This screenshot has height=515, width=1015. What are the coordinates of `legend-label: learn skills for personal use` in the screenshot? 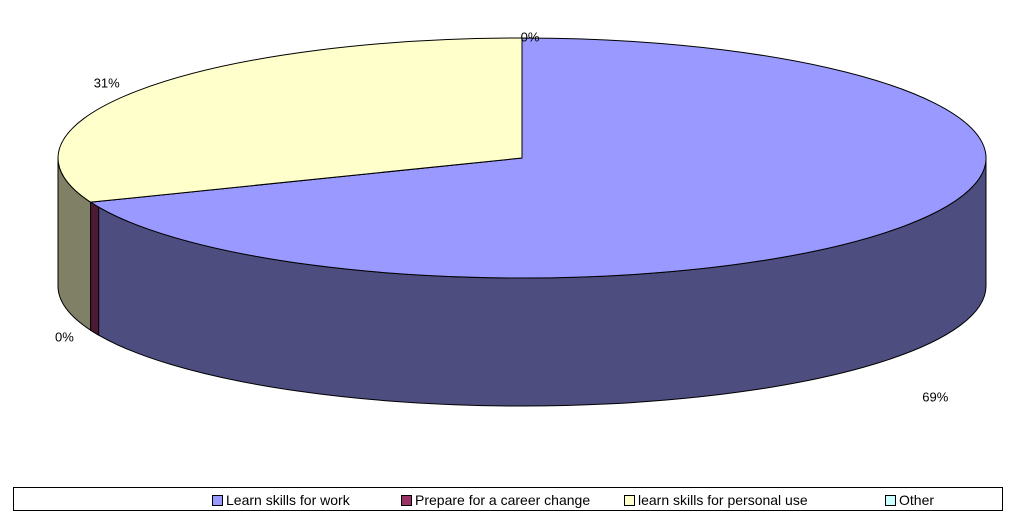 It's located at (723, 500).